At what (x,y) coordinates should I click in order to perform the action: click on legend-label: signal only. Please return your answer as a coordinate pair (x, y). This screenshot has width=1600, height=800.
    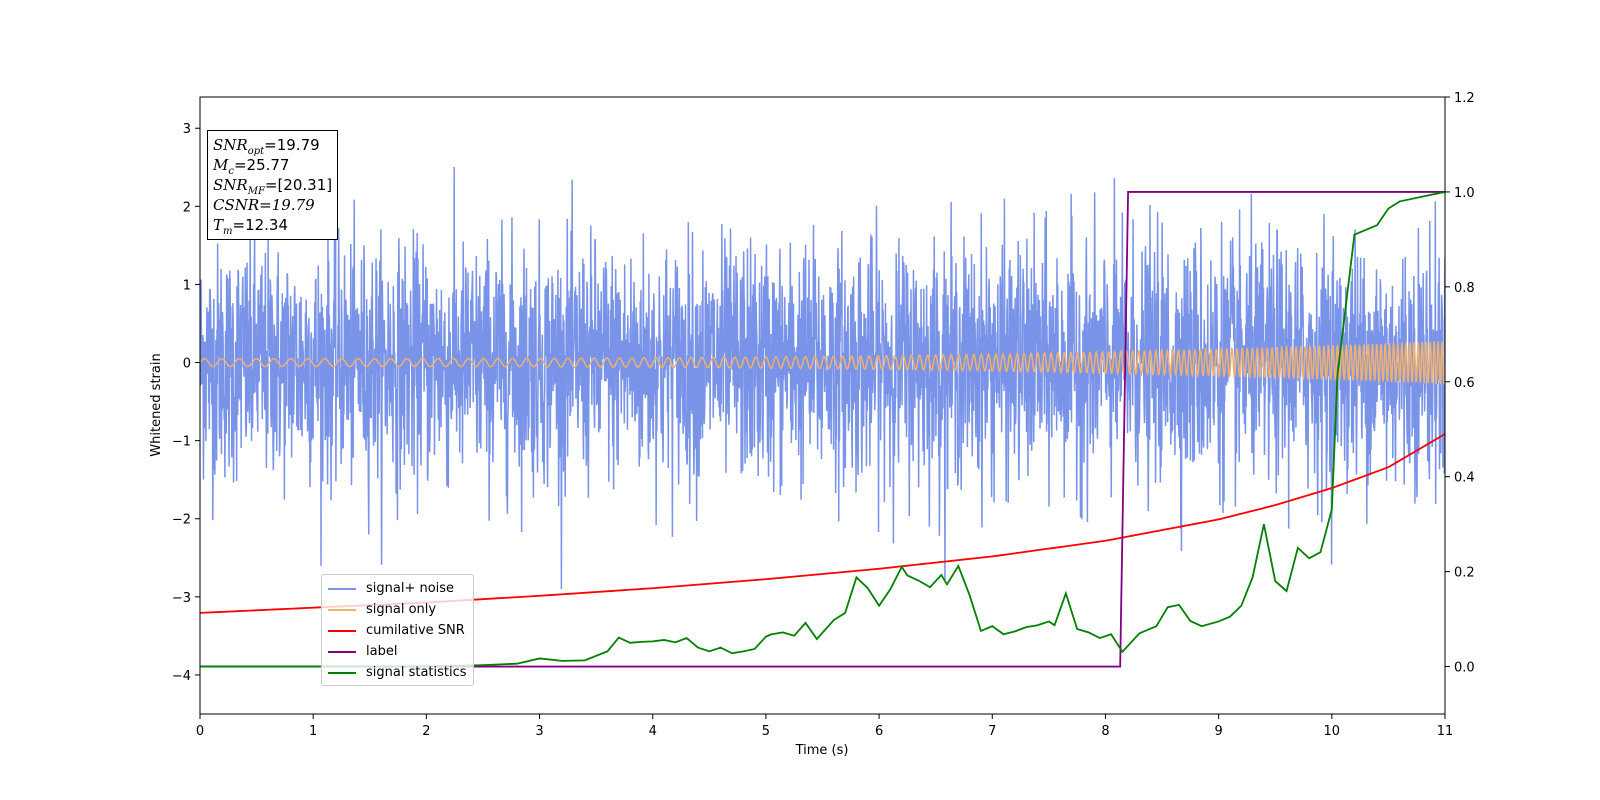
    Looking at the image, I should click on (401, 609).